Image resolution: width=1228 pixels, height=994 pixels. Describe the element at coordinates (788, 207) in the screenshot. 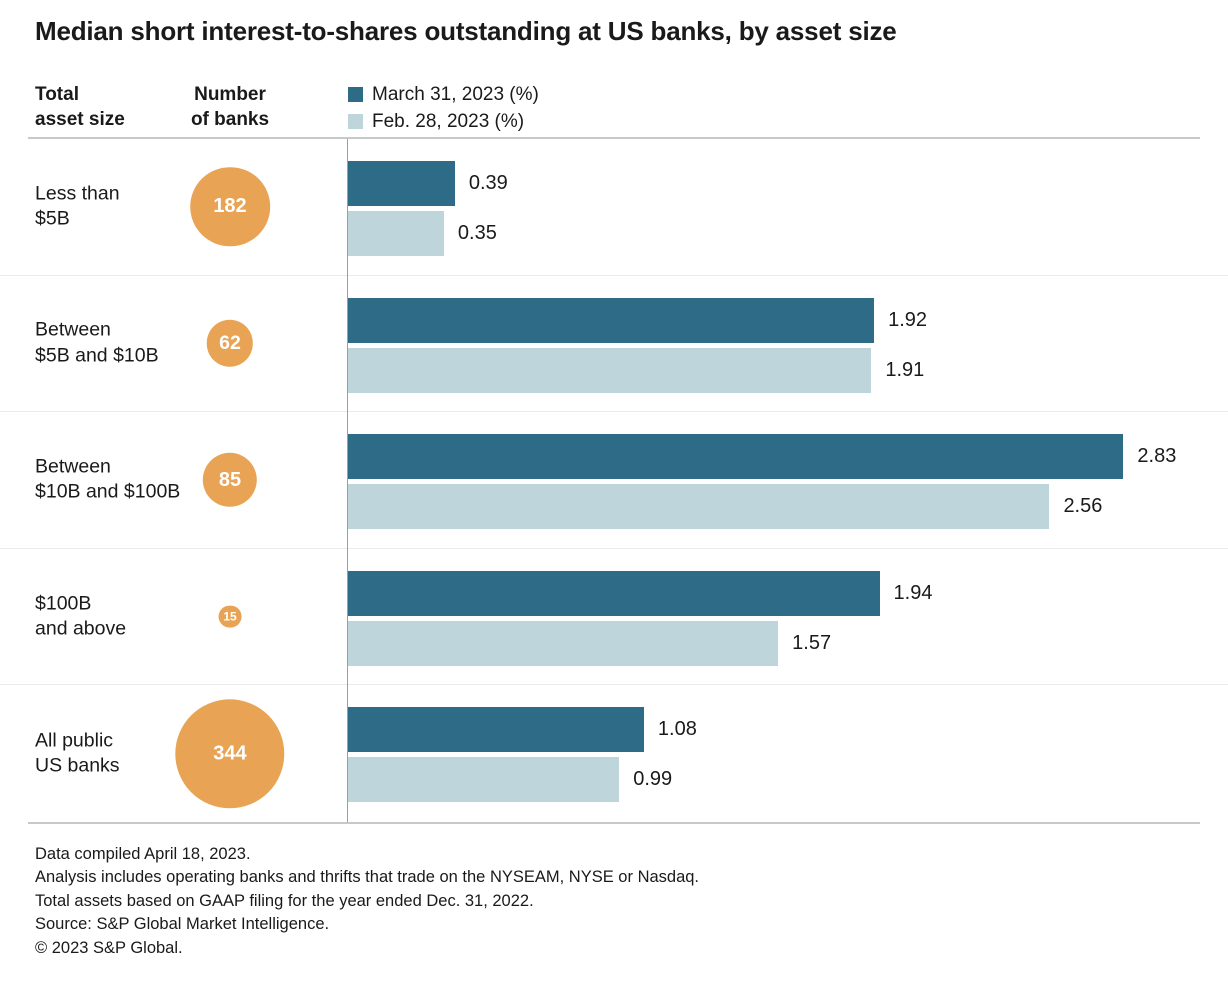

I see `bar-group: 0.39 0.35` at that location.